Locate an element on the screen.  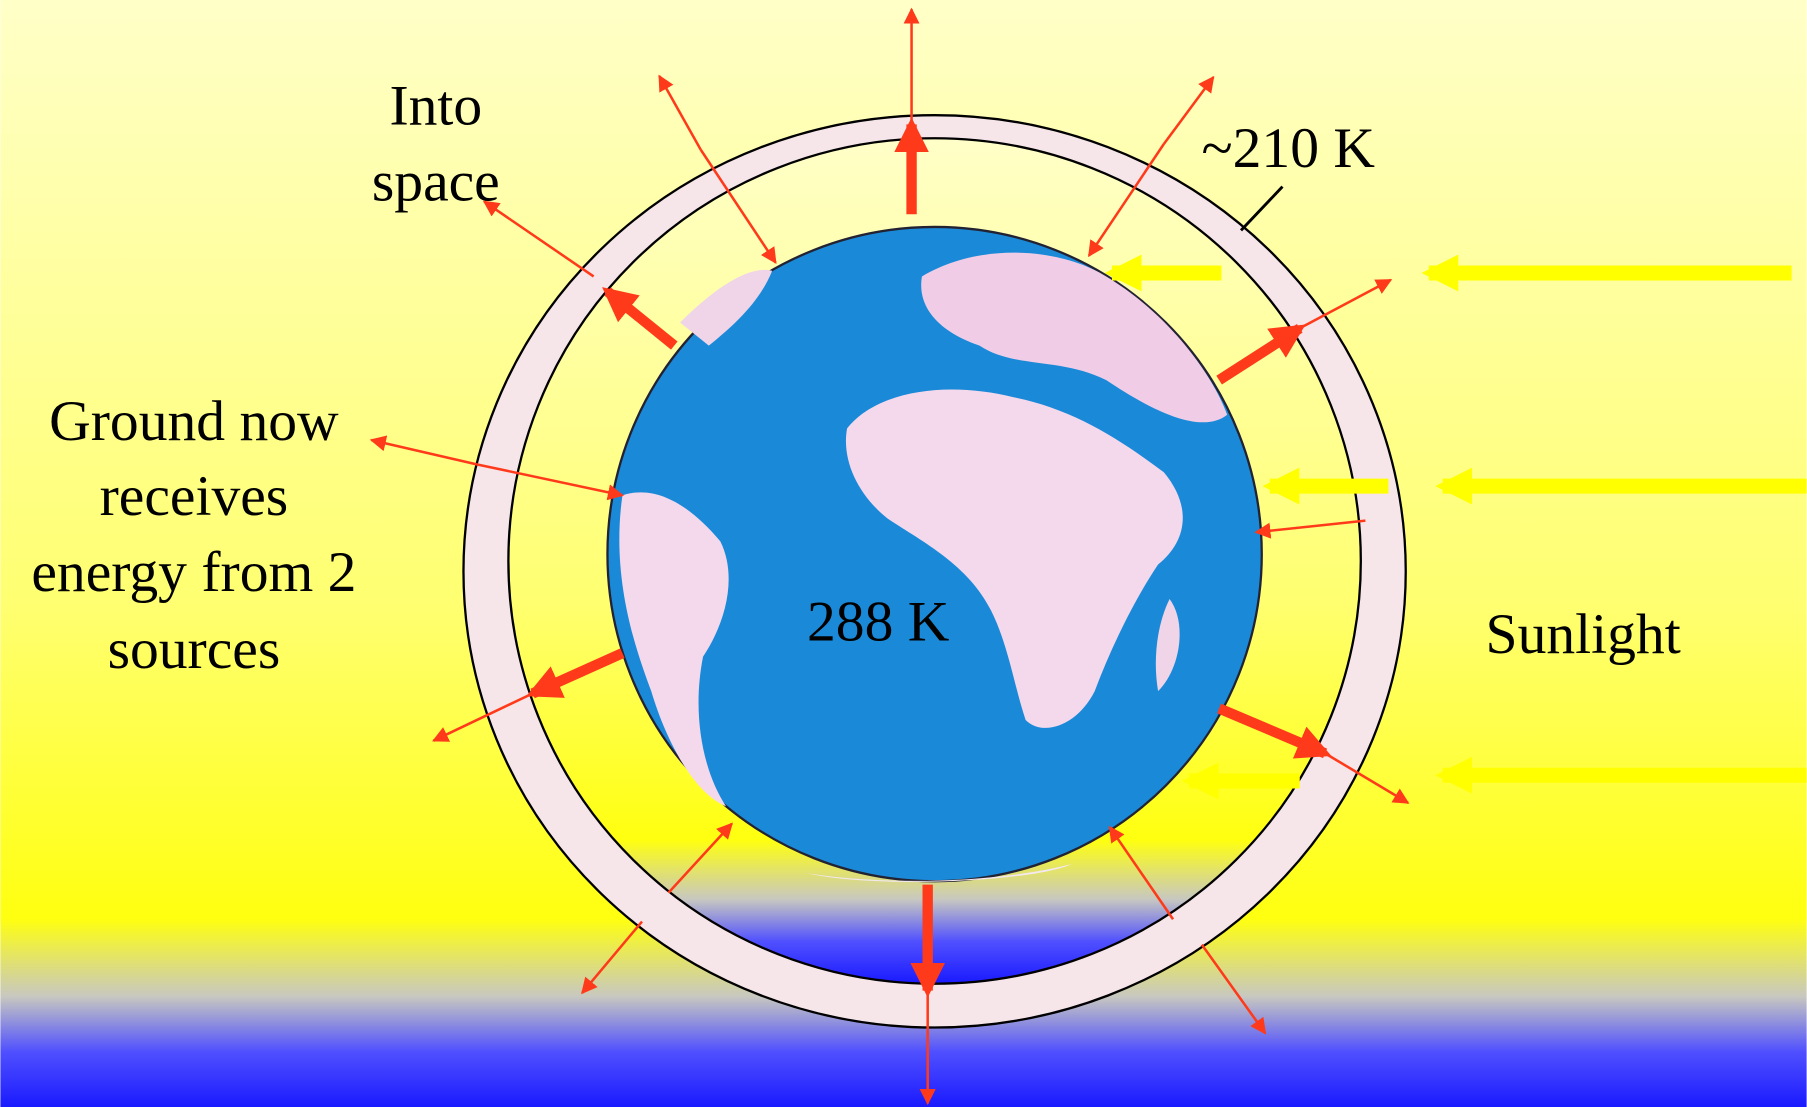
ground-note-label: sources is located at coordinates (194, 649).